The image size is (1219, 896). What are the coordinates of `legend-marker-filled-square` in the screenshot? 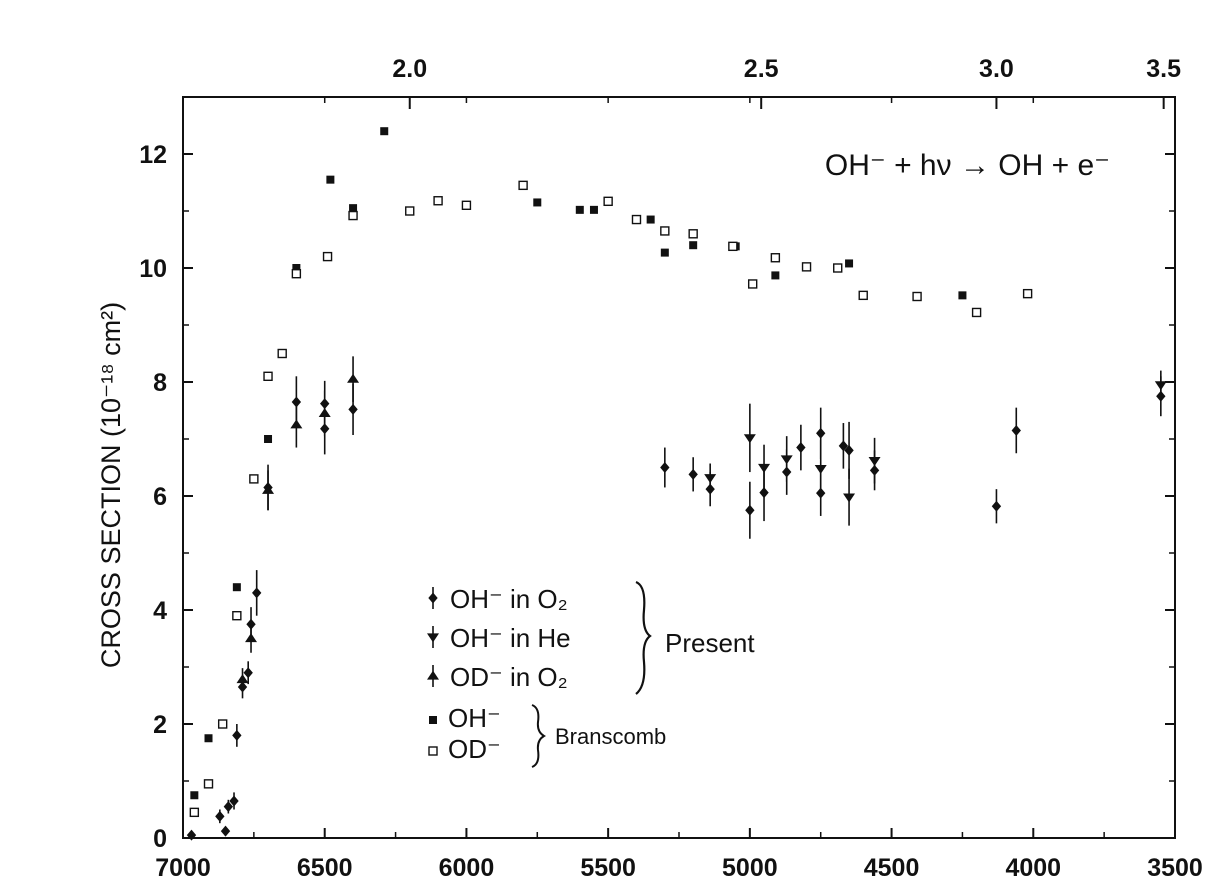 It's located at (433, 720).